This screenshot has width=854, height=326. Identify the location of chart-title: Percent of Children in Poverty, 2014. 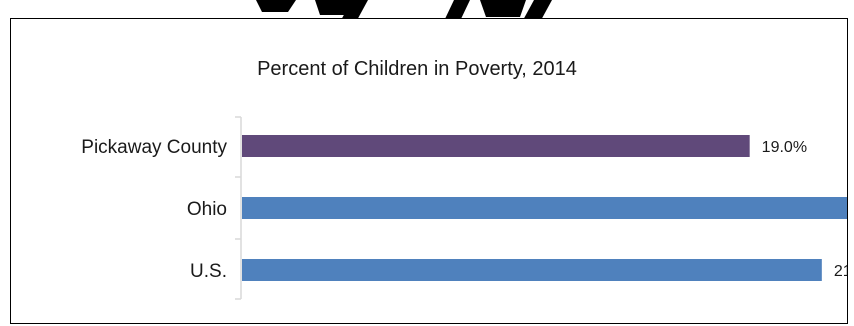
(417, 69).